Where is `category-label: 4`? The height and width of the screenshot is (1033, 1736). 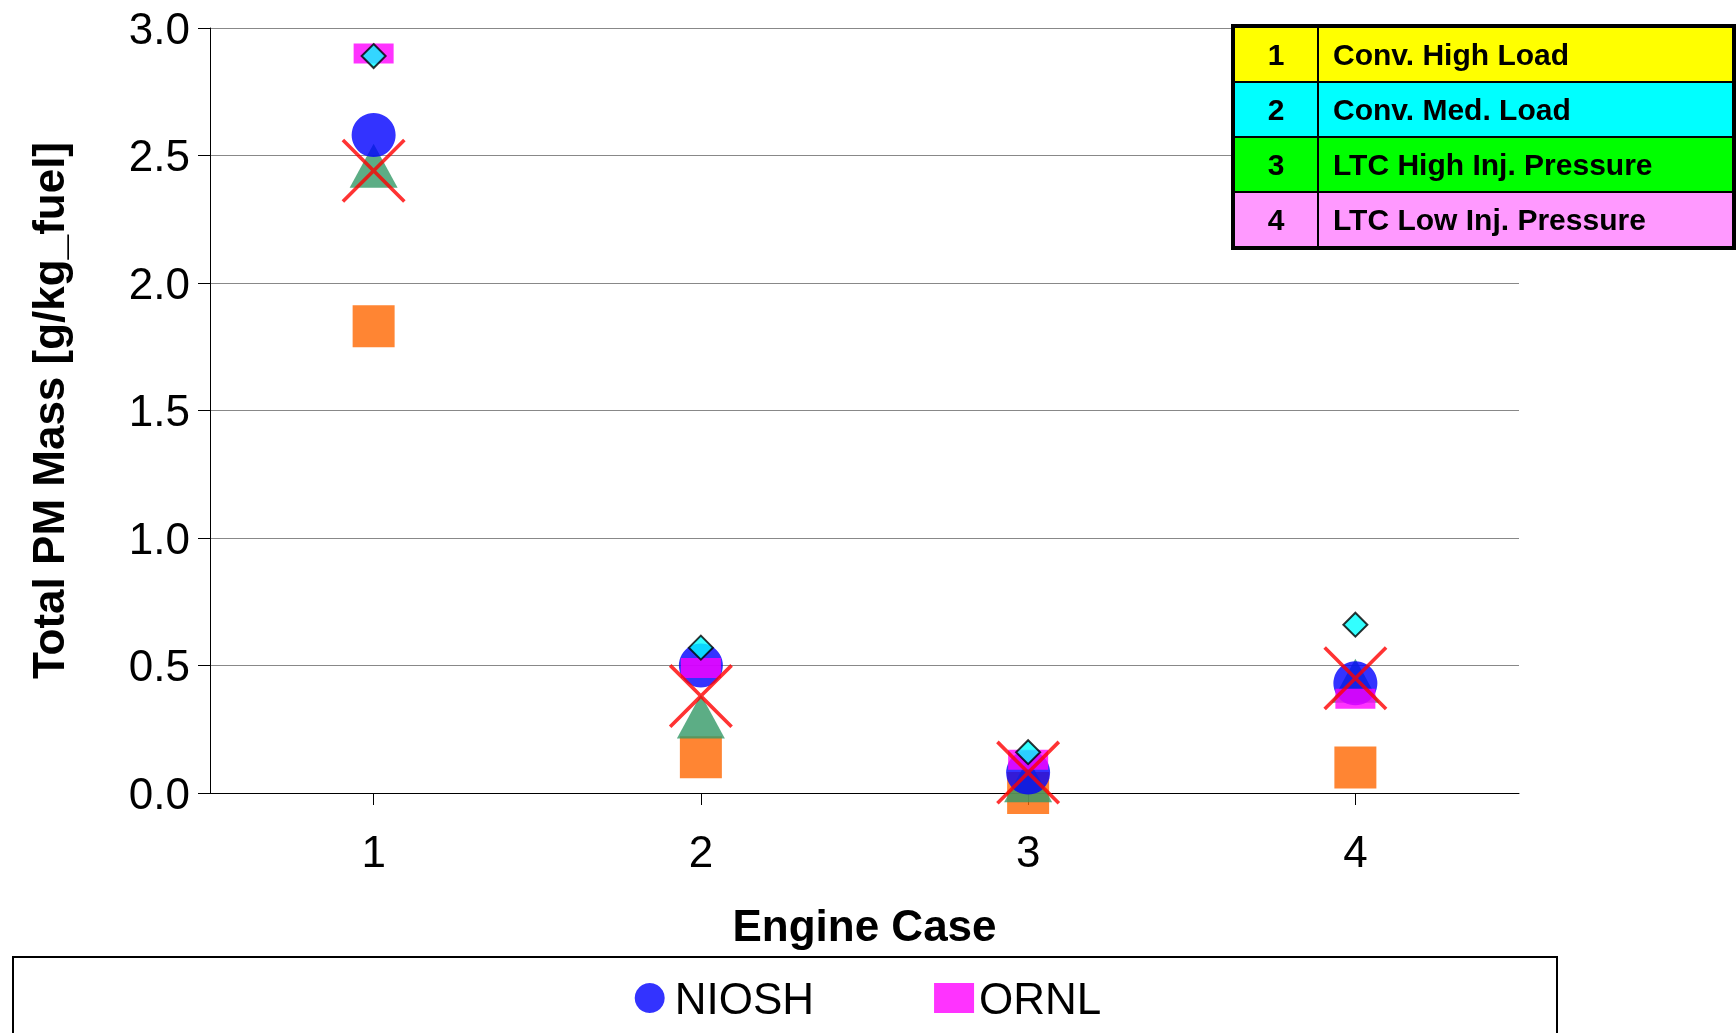 category-label: 4 is located at coordinates (1276, 219).